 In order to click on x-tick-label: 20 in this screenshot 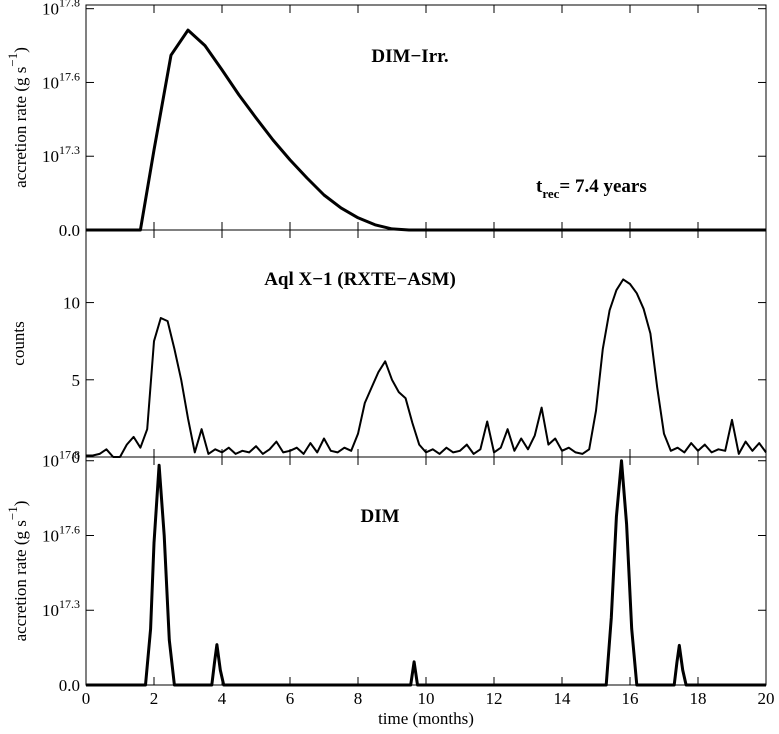, I will do `click(766, 698)`.